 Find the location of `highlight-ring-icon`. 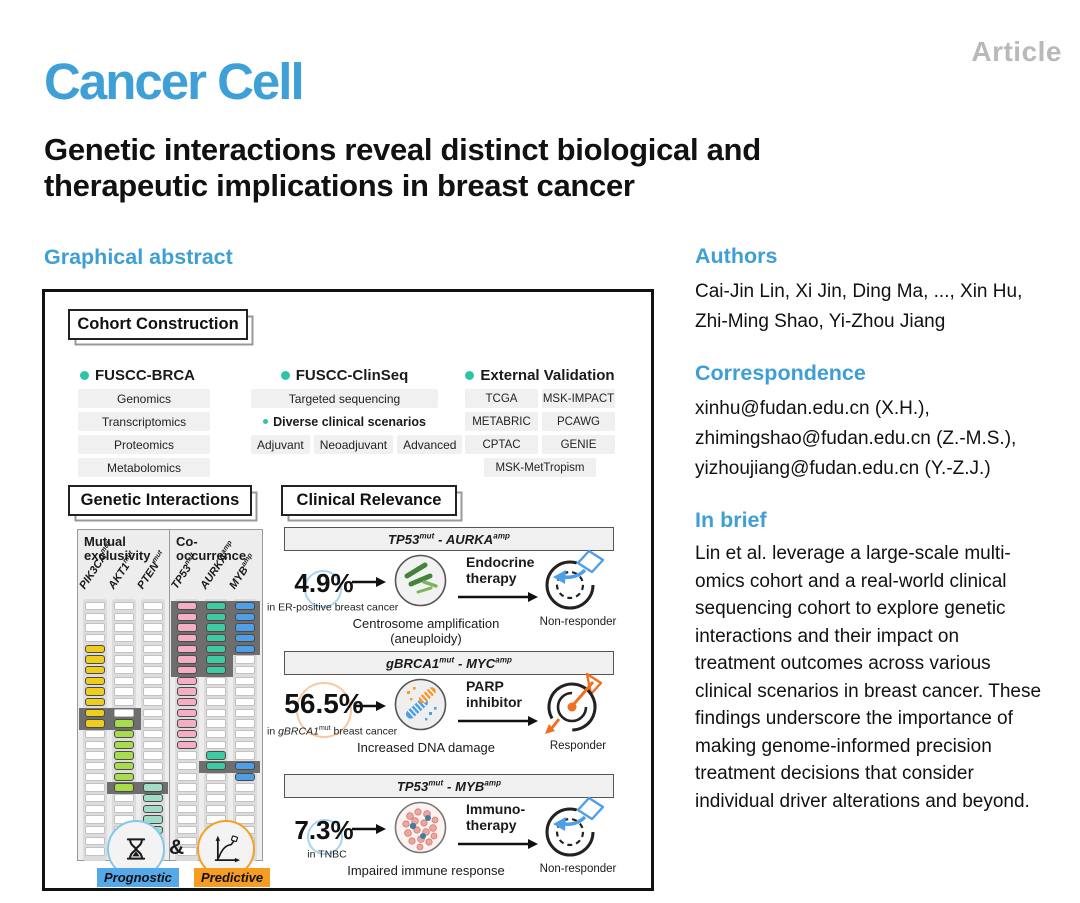

highlight-ring-icon is located at coordinates (323, 589).